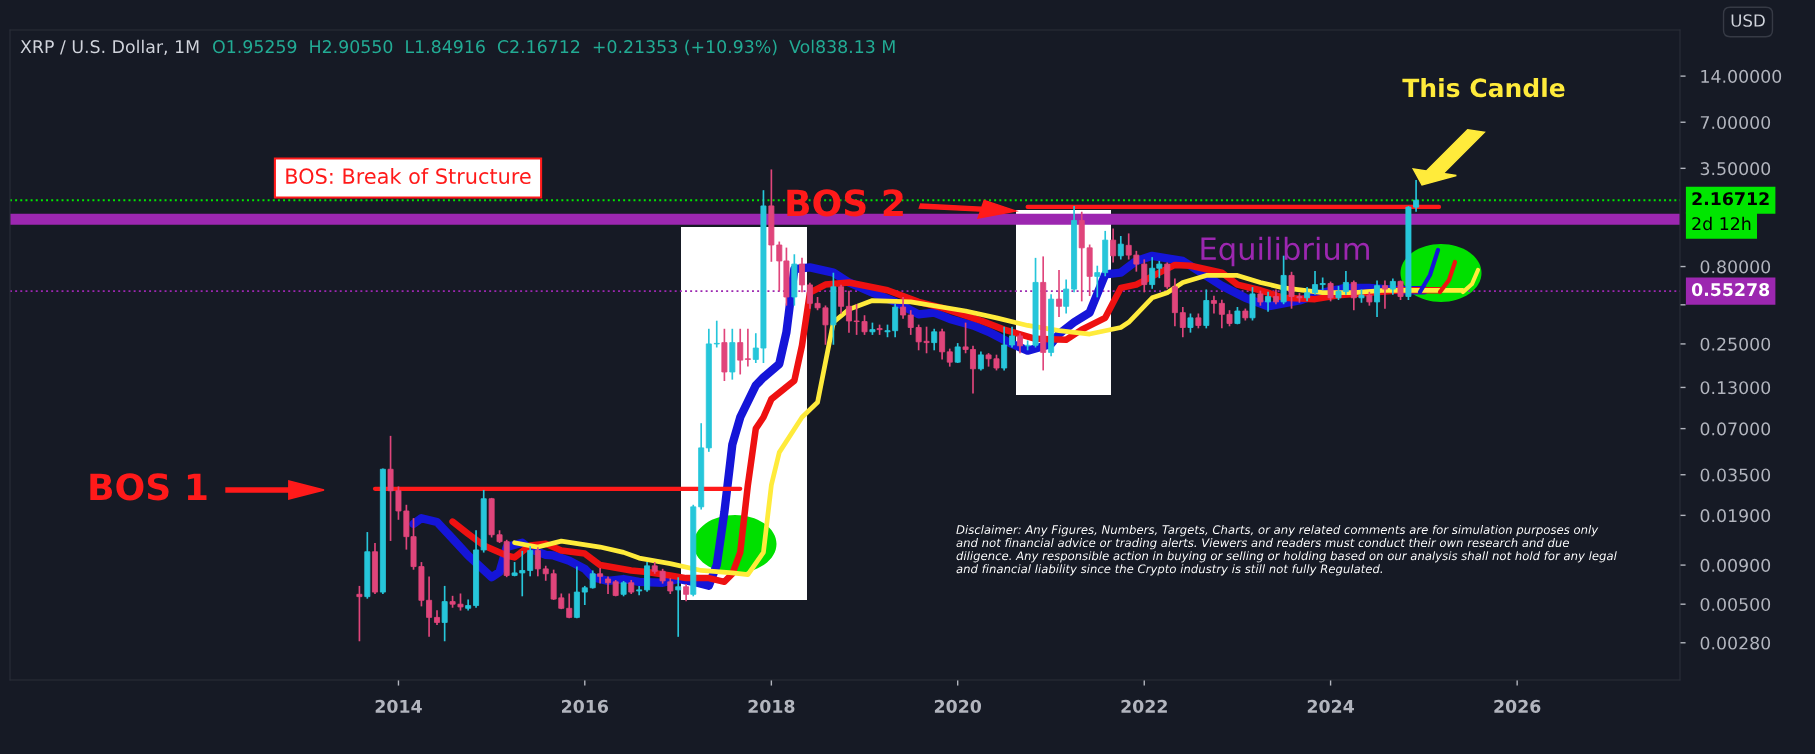  Describe the element at coordinates (1735, 475) in the screenshot. I see `y-tick-label: 0.03500` at that location.